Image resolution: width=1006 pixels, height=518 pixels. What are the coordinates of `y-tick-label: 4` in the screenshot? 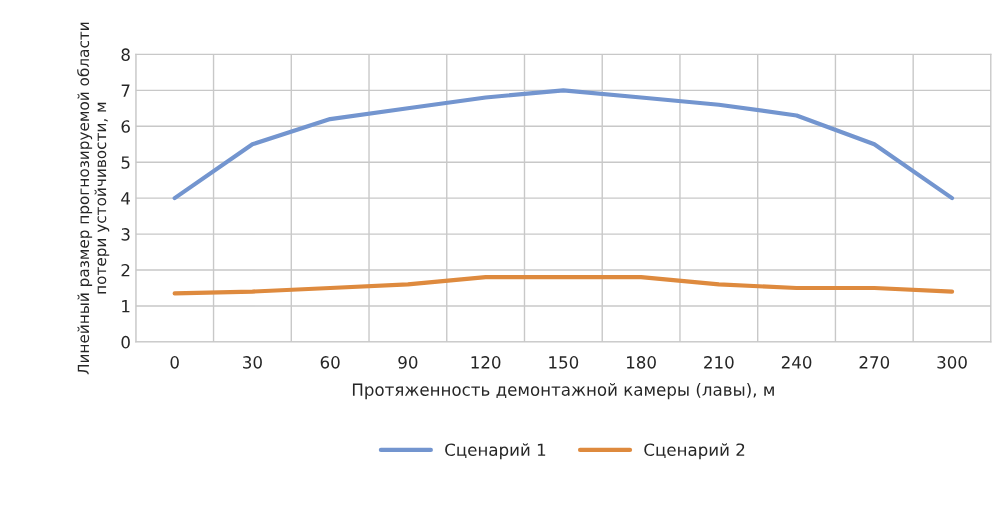 It's located at (126, 198).